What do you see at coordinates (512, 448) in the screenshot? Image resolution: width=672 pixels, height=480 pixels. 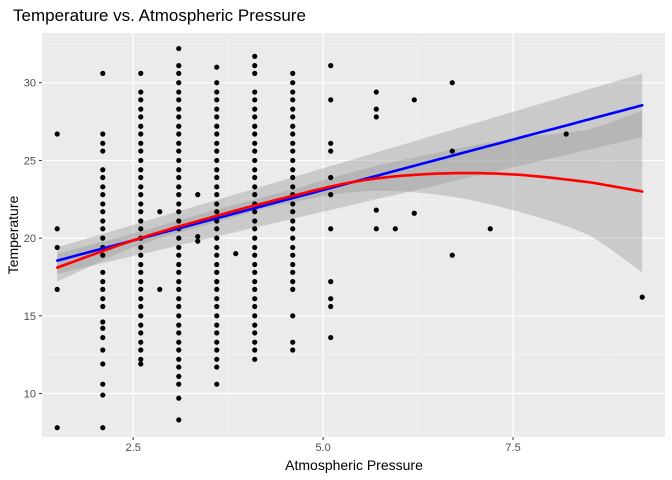 I see `x-tick-label: 7.5` at bounding box center [512, 448].